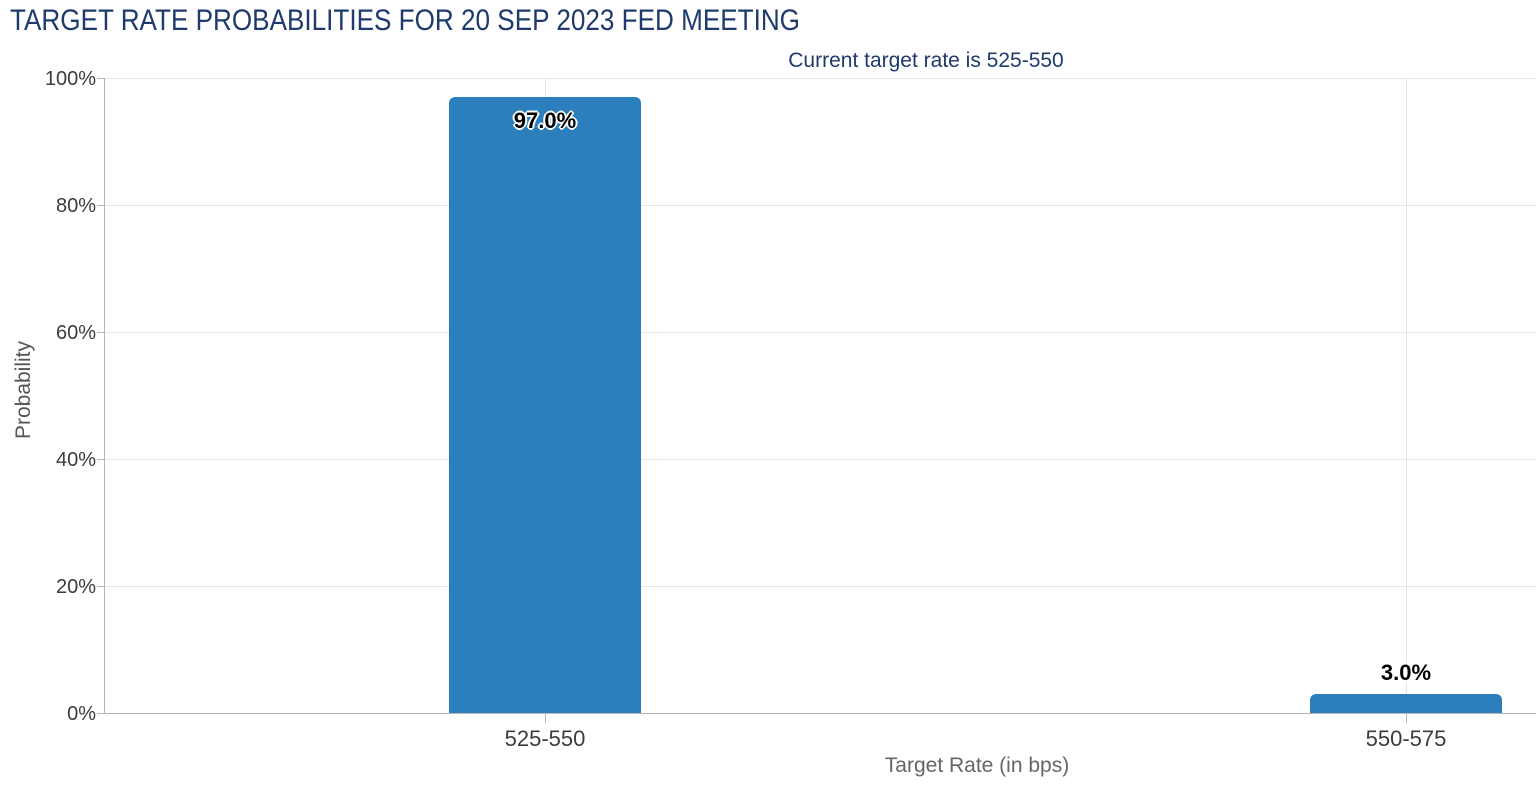 The height and width of the screenshot is (790, 1536). What do you see at coordinates (820, 713) in the screenshot?
I see `x-axis-line` at bounding box center [820, 713].